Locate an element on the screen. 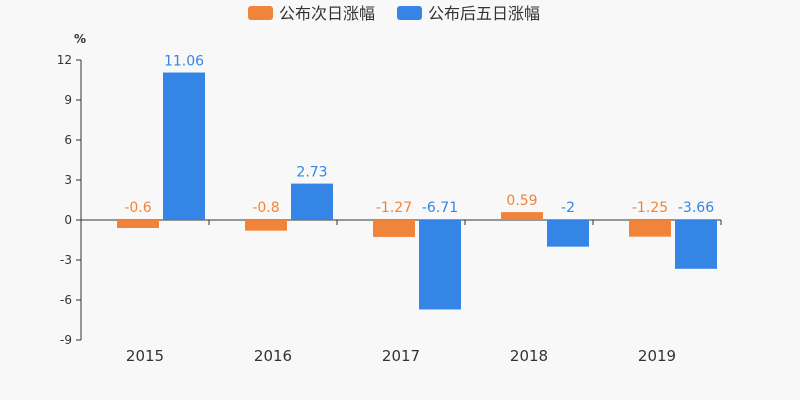 Image resolution: width=800 pixels, height=400 pixels. y-tick-label-6: -6 is located at coordinates (66, 300).